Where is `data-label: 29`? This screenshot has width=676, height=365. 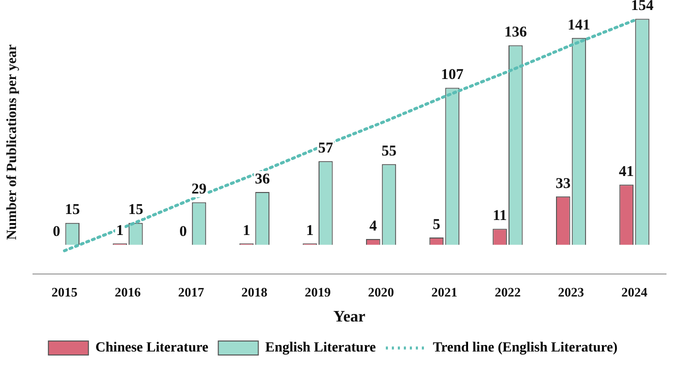
data-label: 29 is located at coordinates (199, 190).